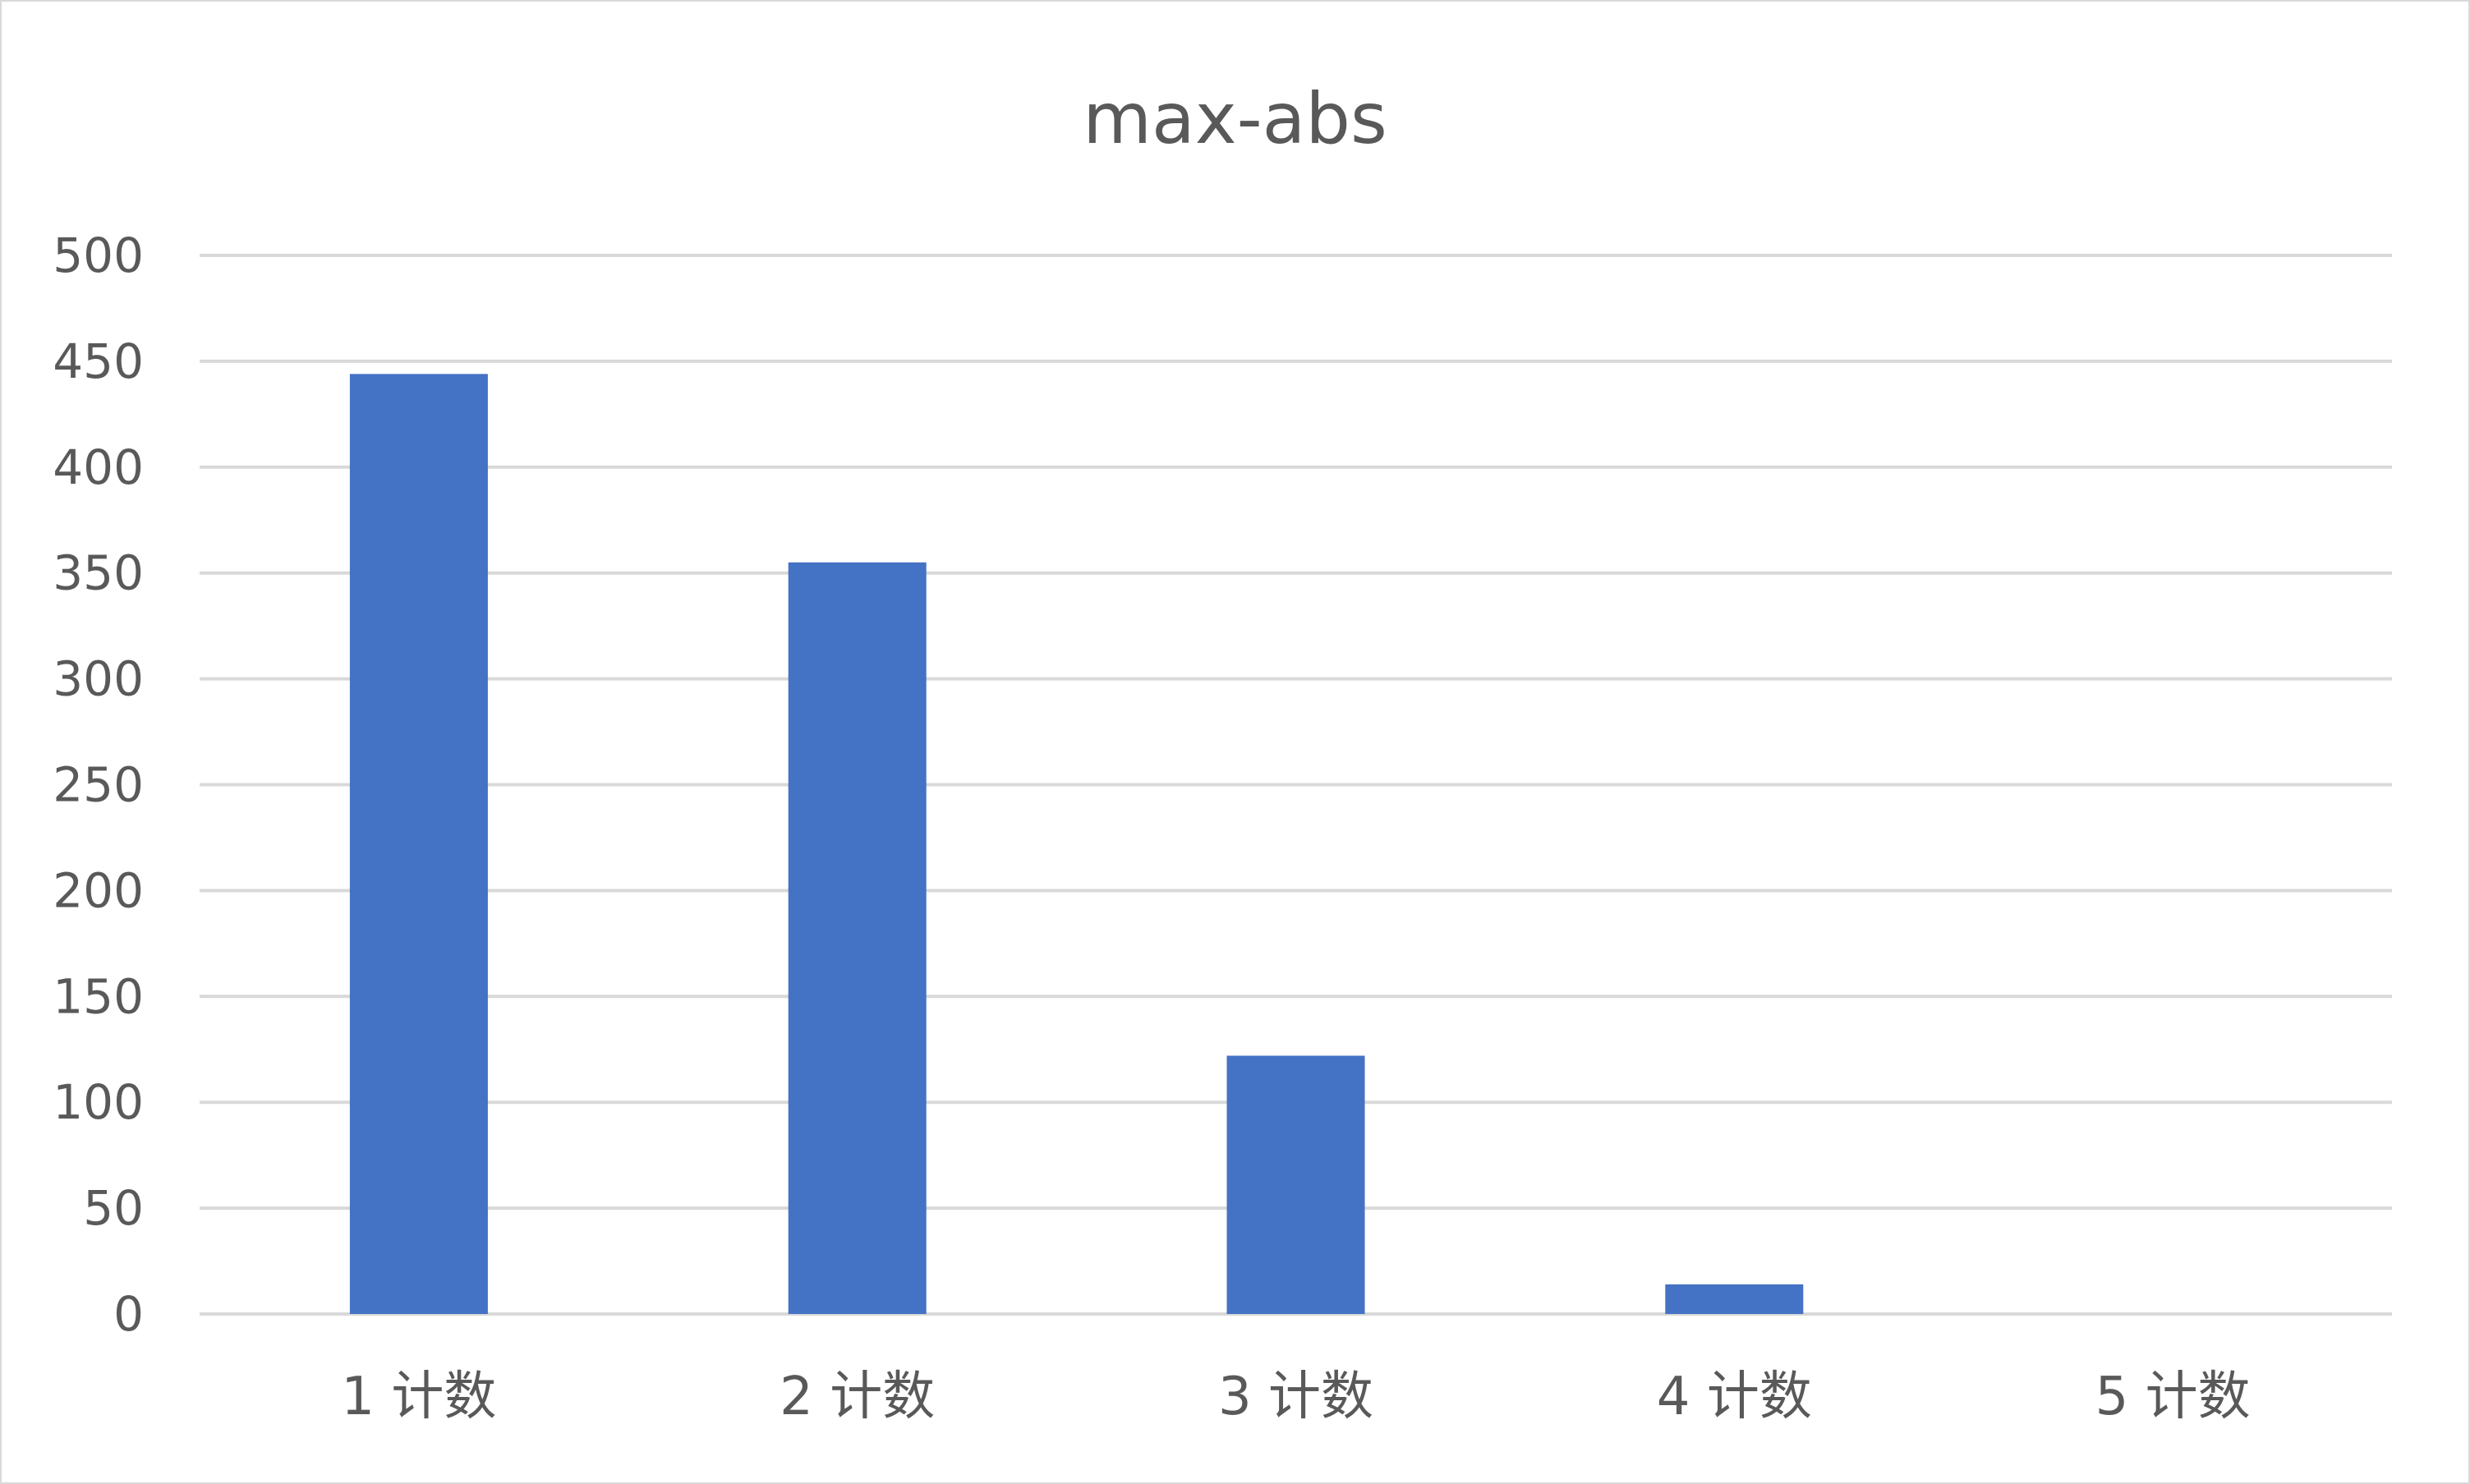  I want to click on x-category-label: 1 计数, so click(418, 1397).